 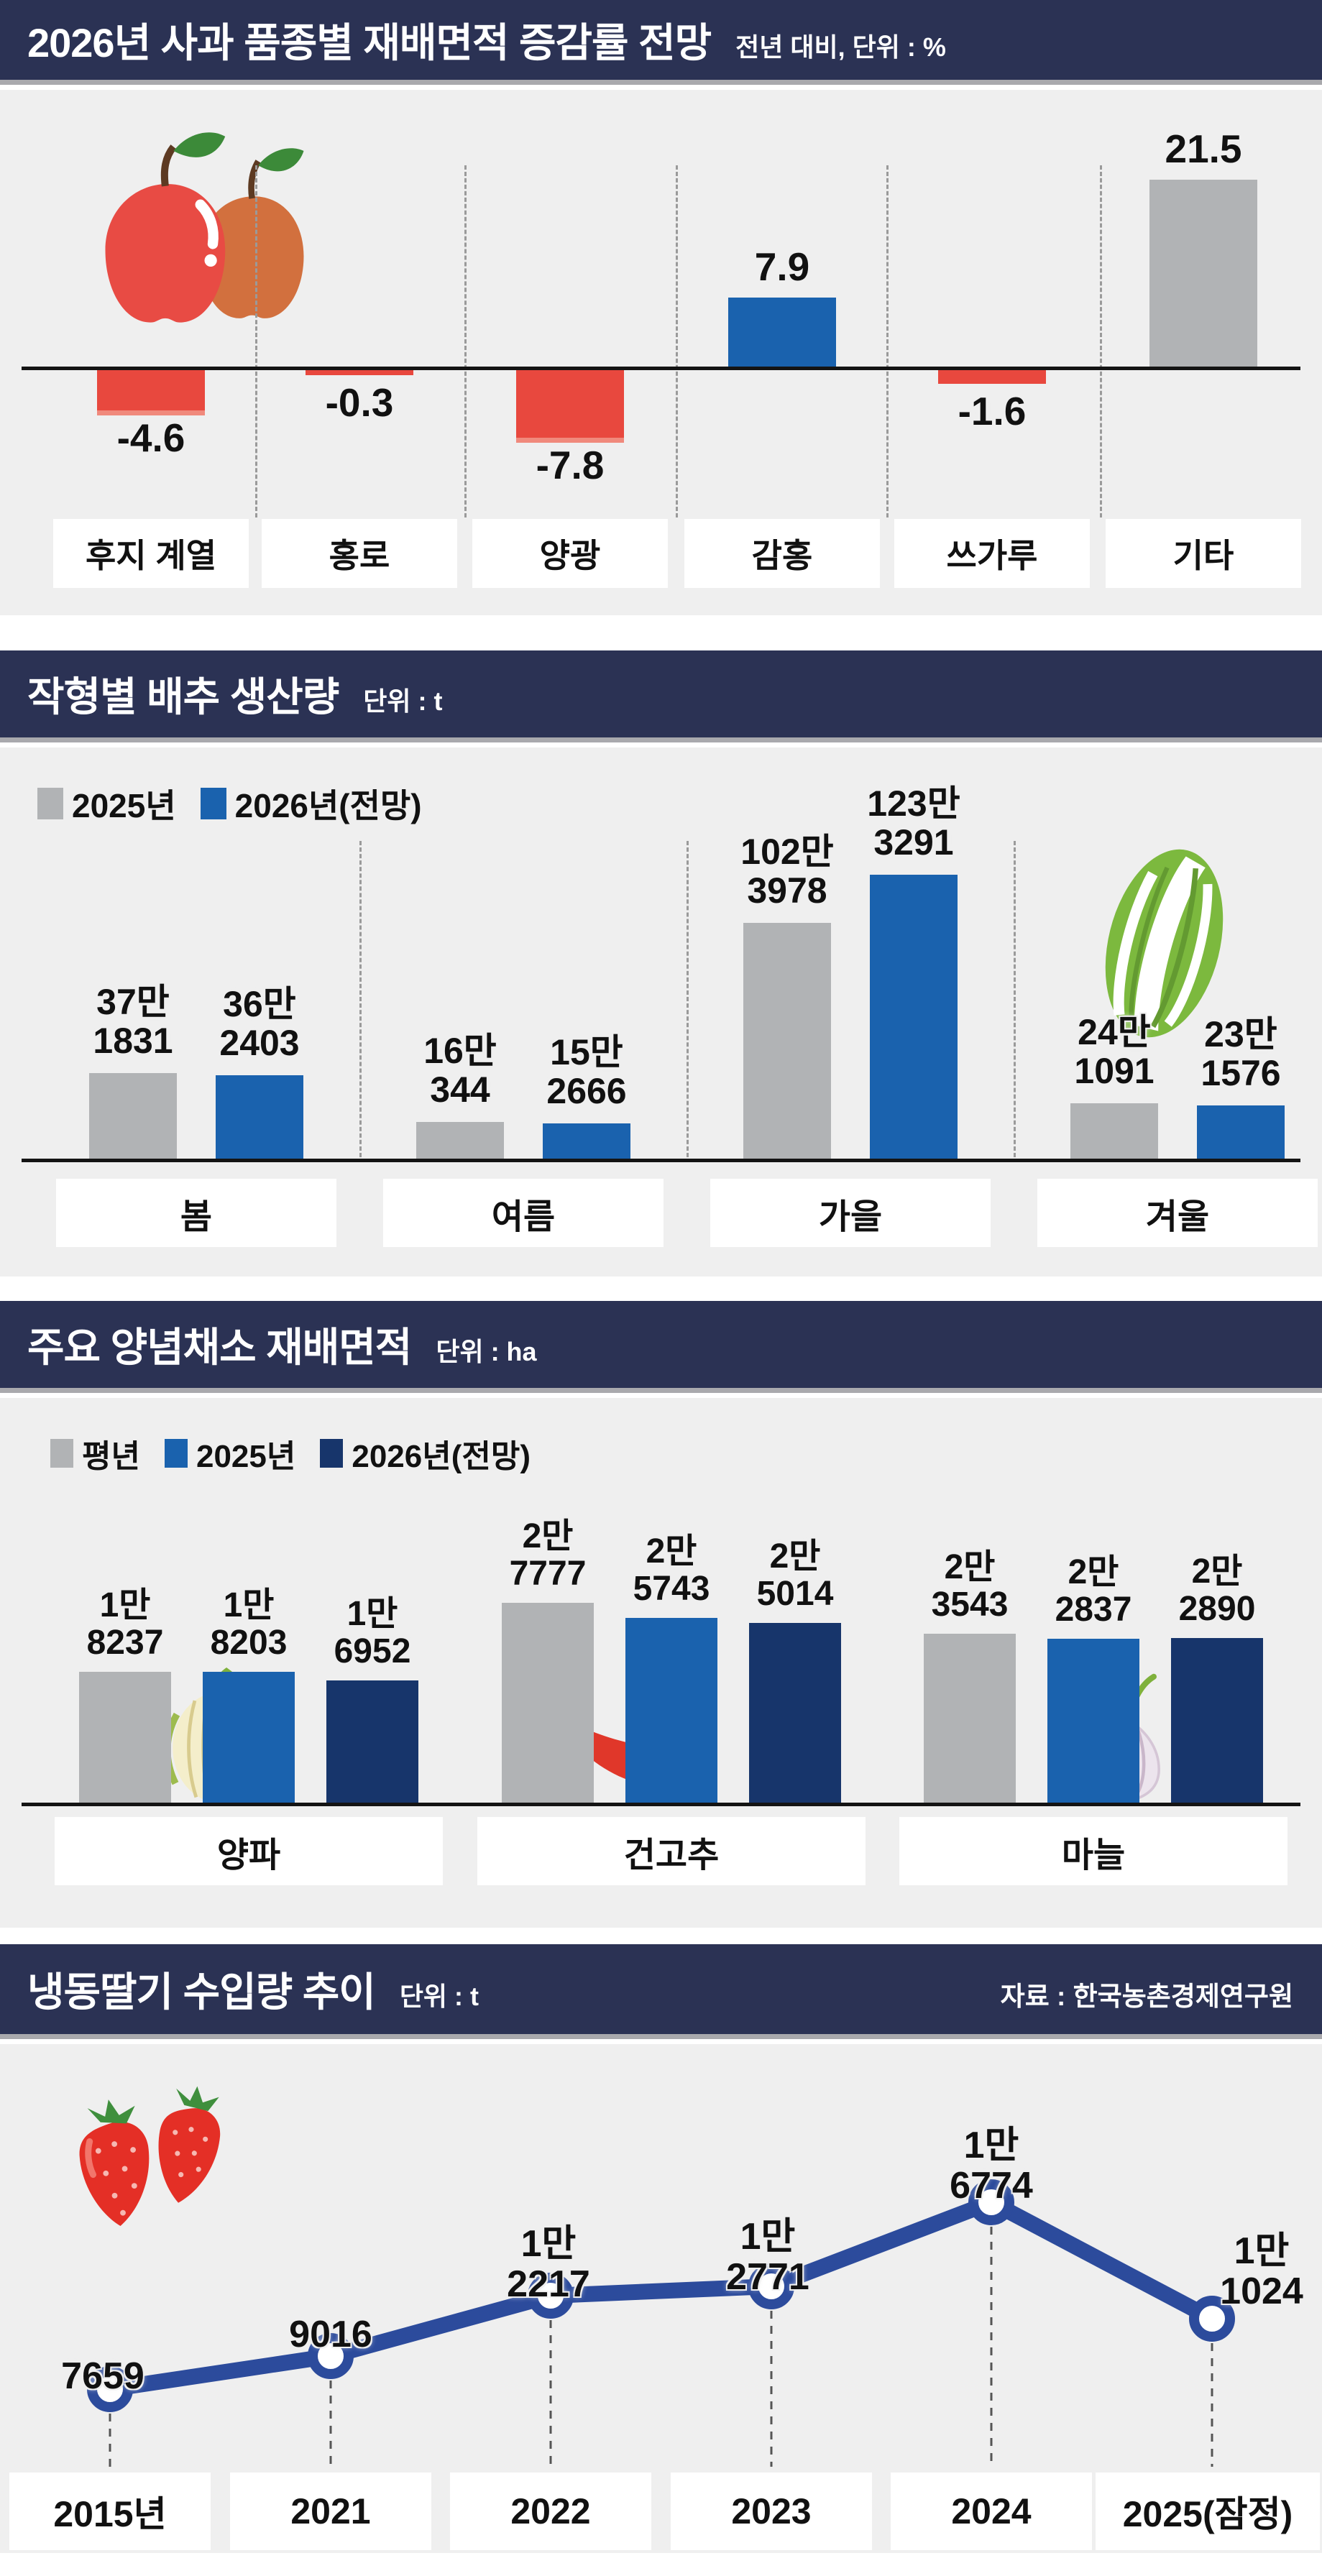 I want to click on year-label-2022: 2022, so click(x=550, y=2511).